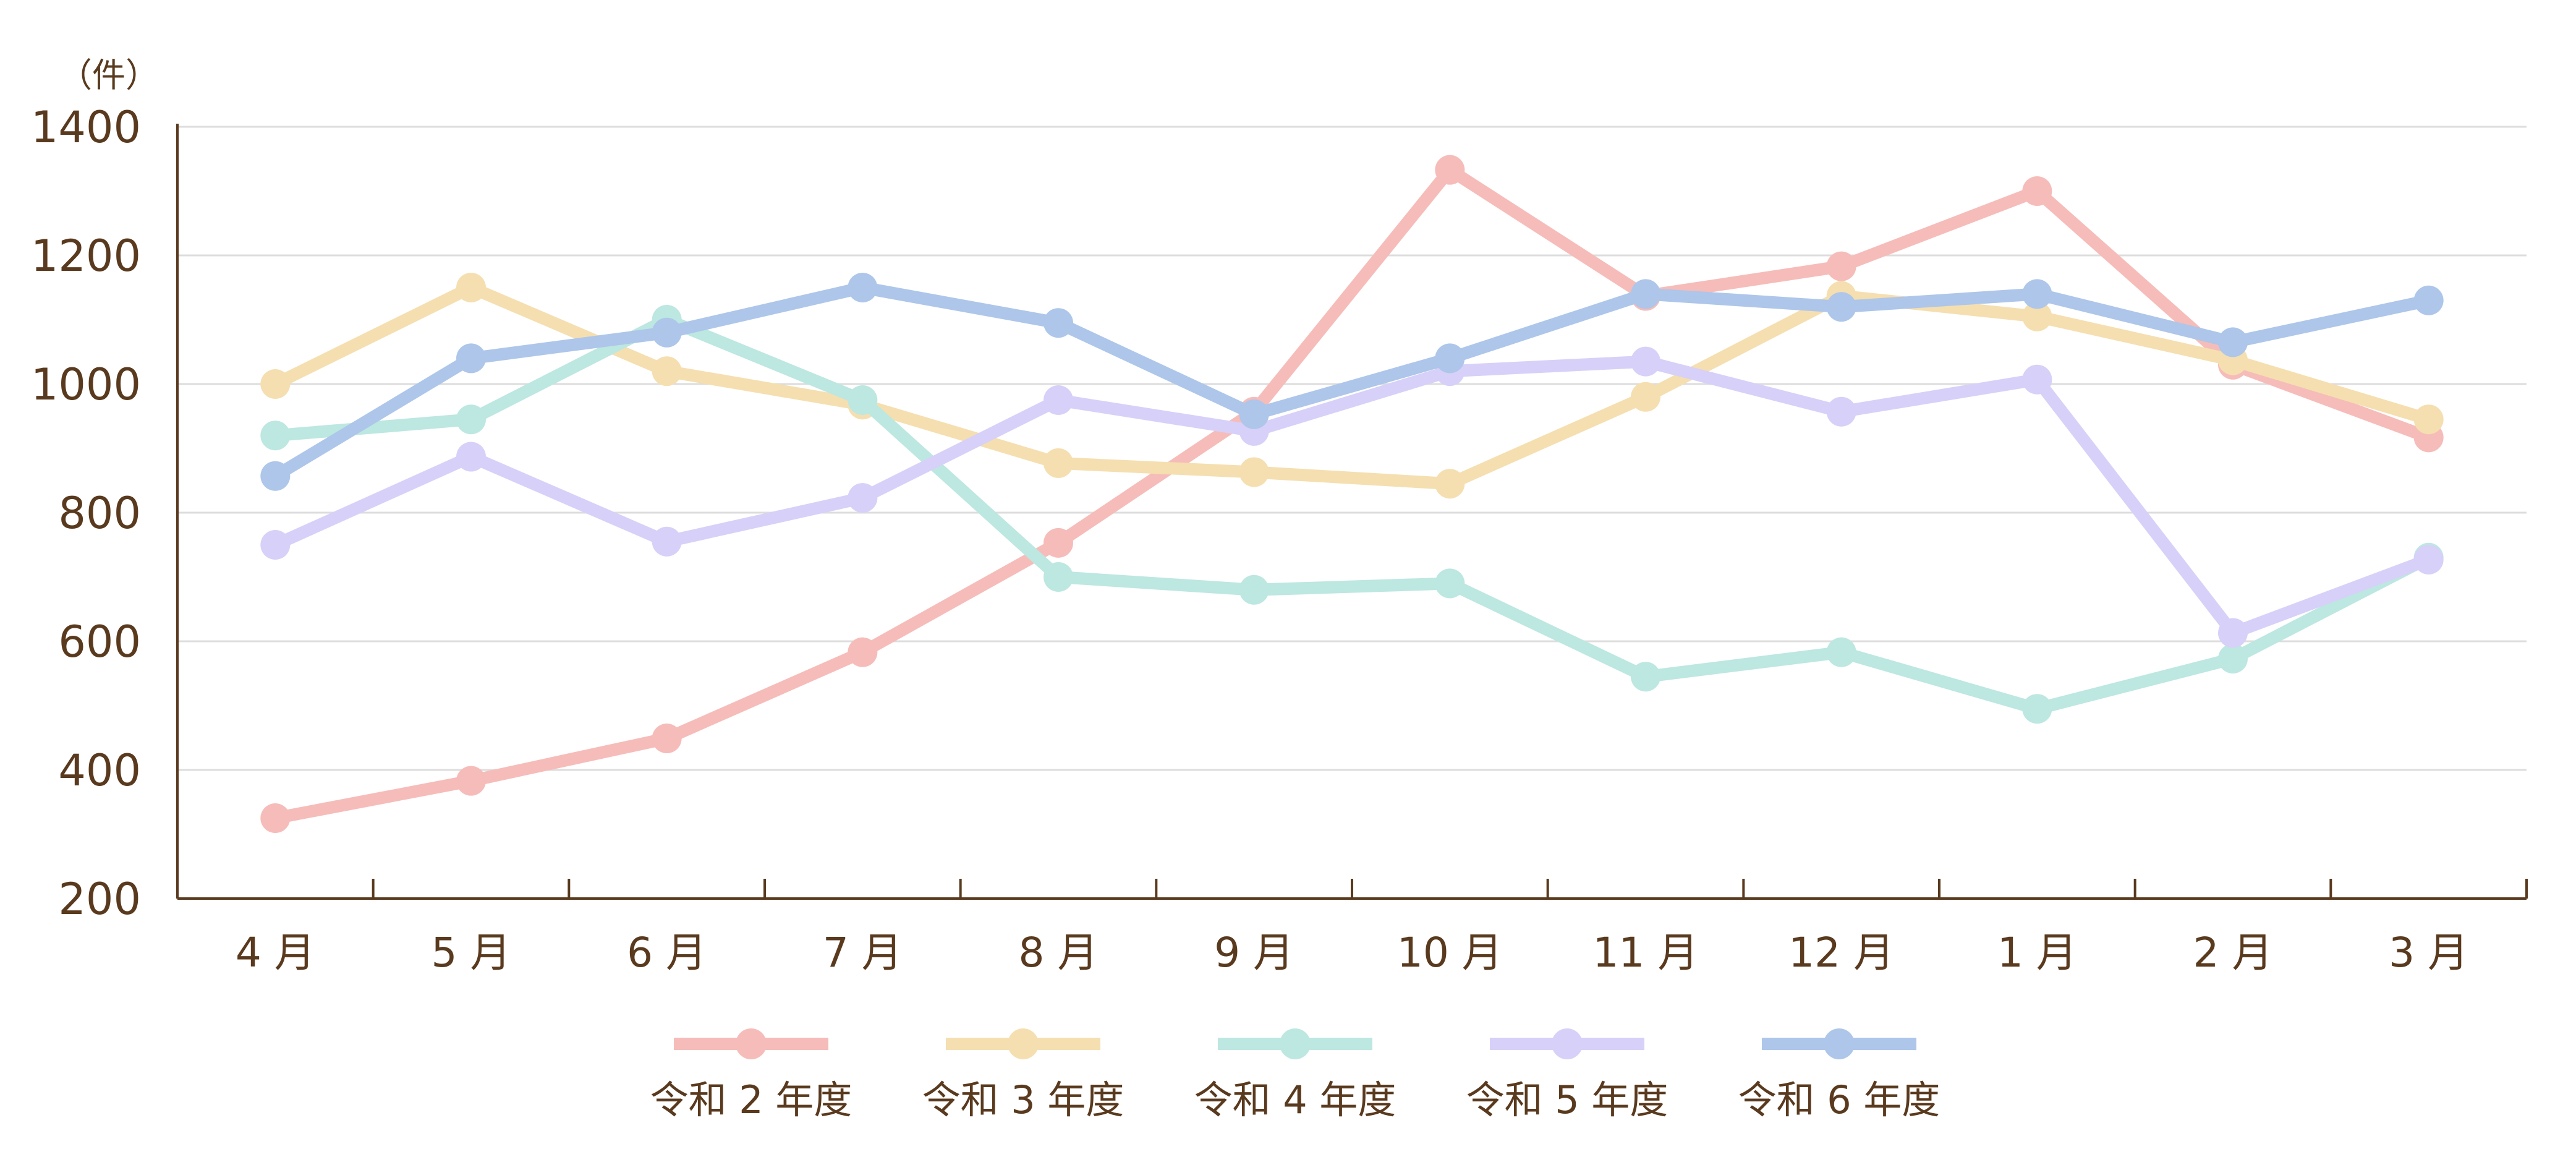  What do you see at coordinates (1295, 1099) in the screenshot?
I see `legend-label: 令和 4 年度` at bounding box center [1295, 1099].